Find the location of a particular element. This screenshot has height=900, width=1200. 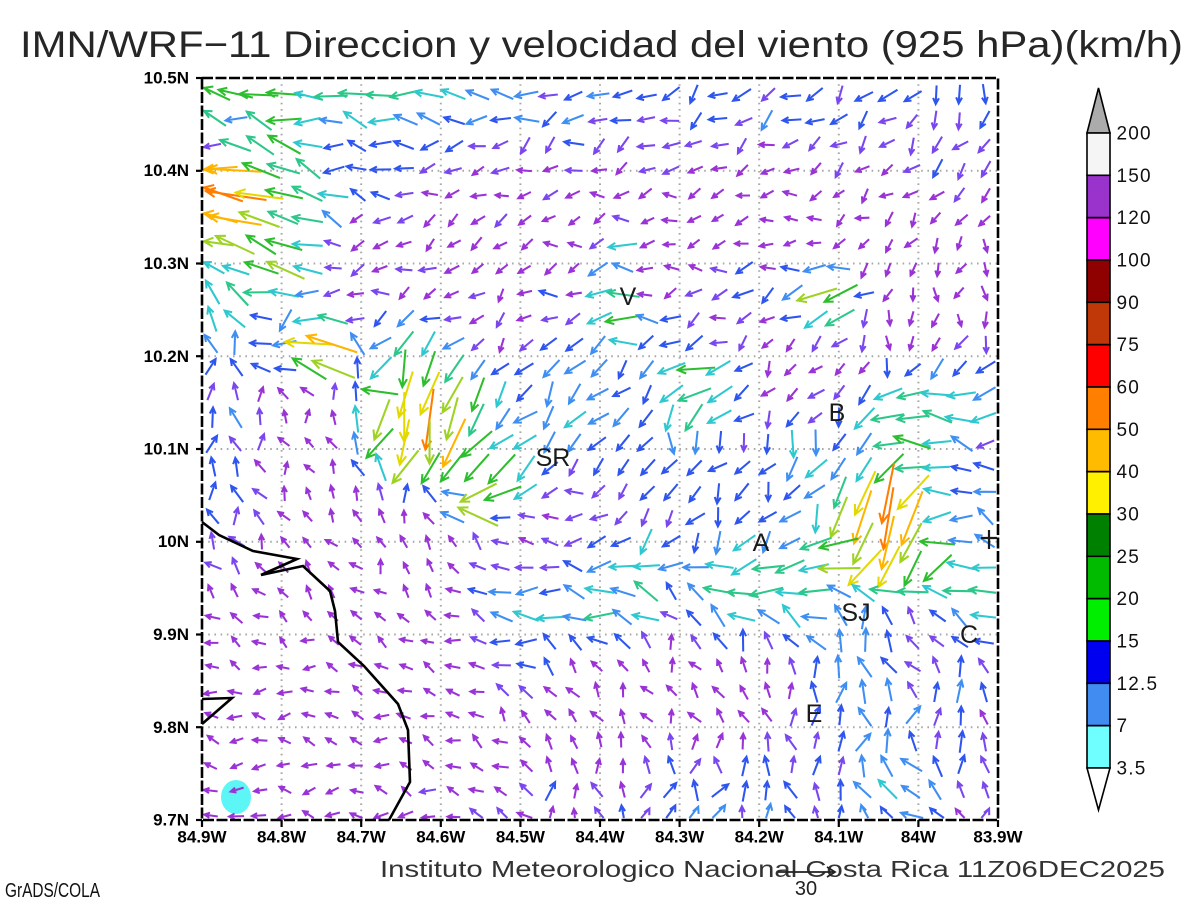

svg-text: 9.7N is located at coordinates (171, 820).